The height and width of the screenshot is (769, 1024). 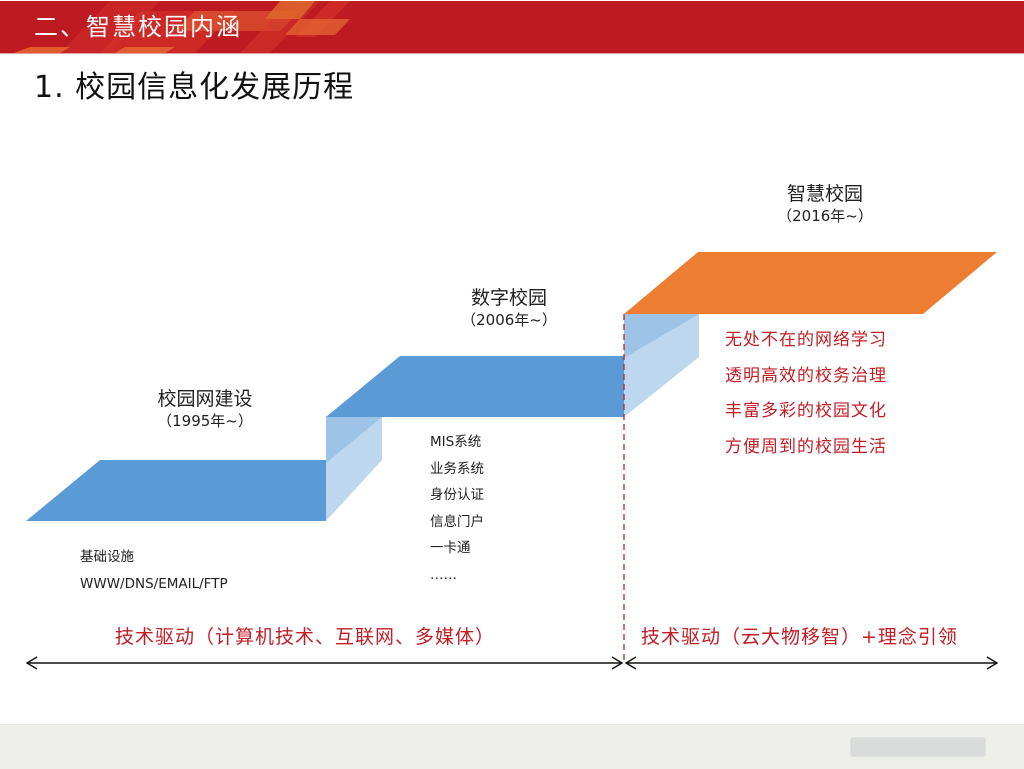 What do you see at coordinates (176, 490) in the screenshot?
I see `step-1-top` at bounding box center [176, 490].